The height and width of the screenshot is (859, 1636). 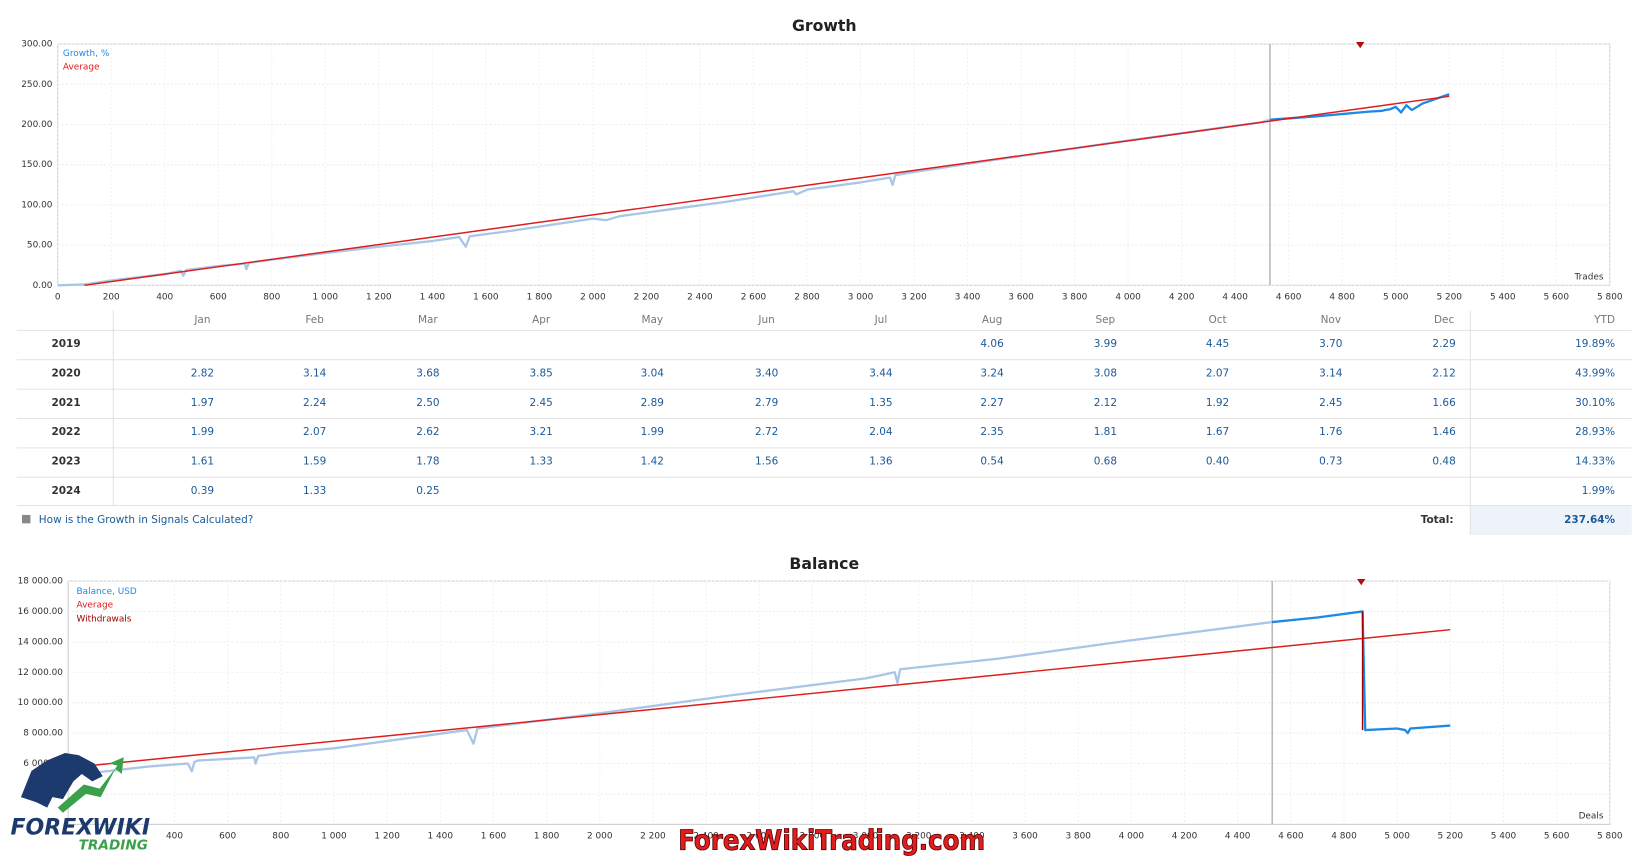 I want to click on month-cell: 2.82, so click(x=202, y=373).